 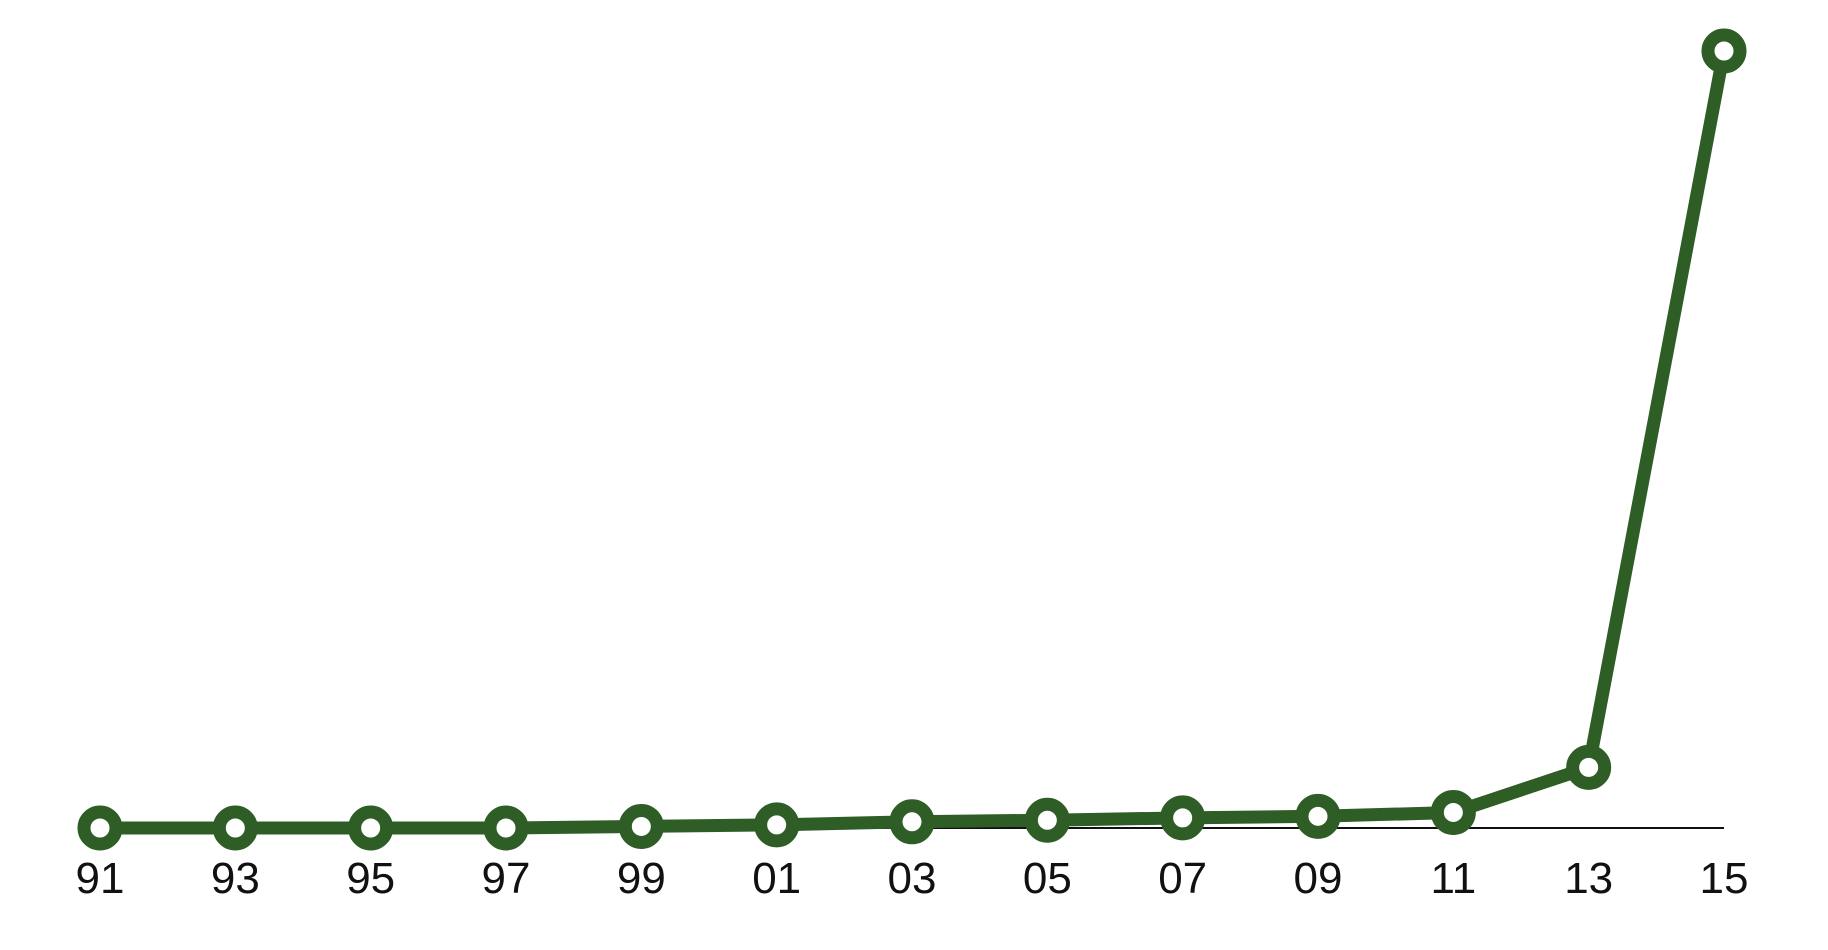 What do you see at coordinates (506, 878) in the screenshot?
I see `x-tick-label-97: 97` at bounding box center [506, 878].